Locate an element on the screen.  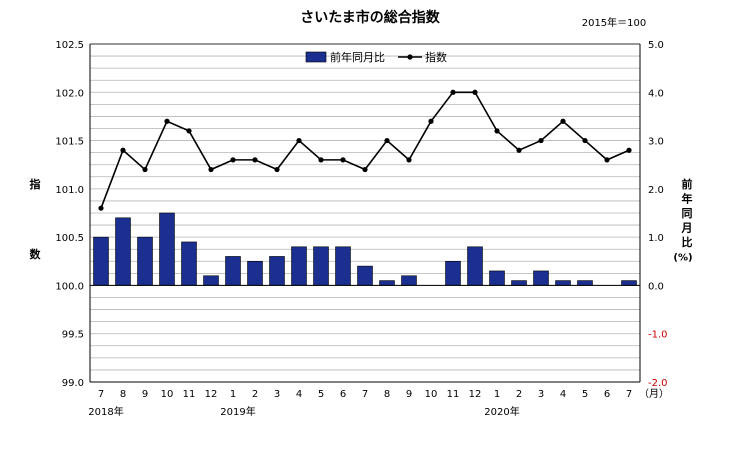
chart-title: さいたま市の総合指数 is located at coordinates (370, 17).